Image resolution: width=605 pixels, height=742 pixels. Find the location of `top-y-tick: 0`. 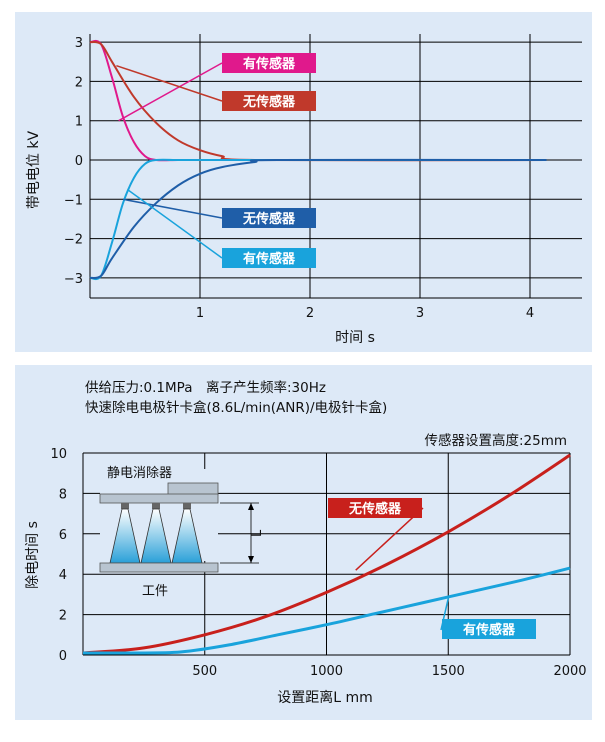

top-y-tick: 0 is located at coordinates (79, 161).